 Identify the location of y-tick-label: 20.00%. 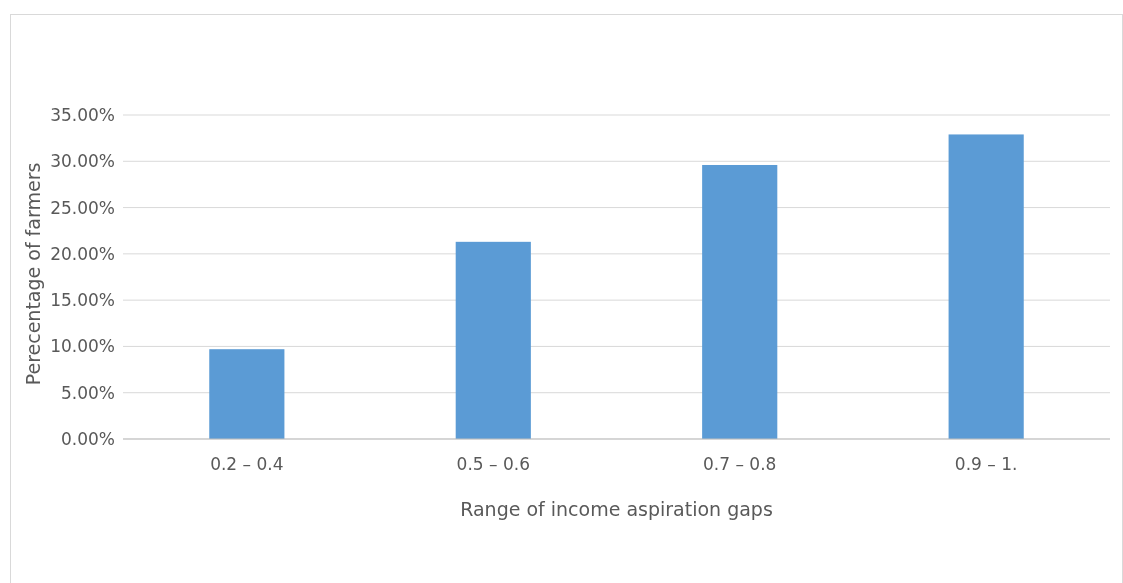
(82, 253).